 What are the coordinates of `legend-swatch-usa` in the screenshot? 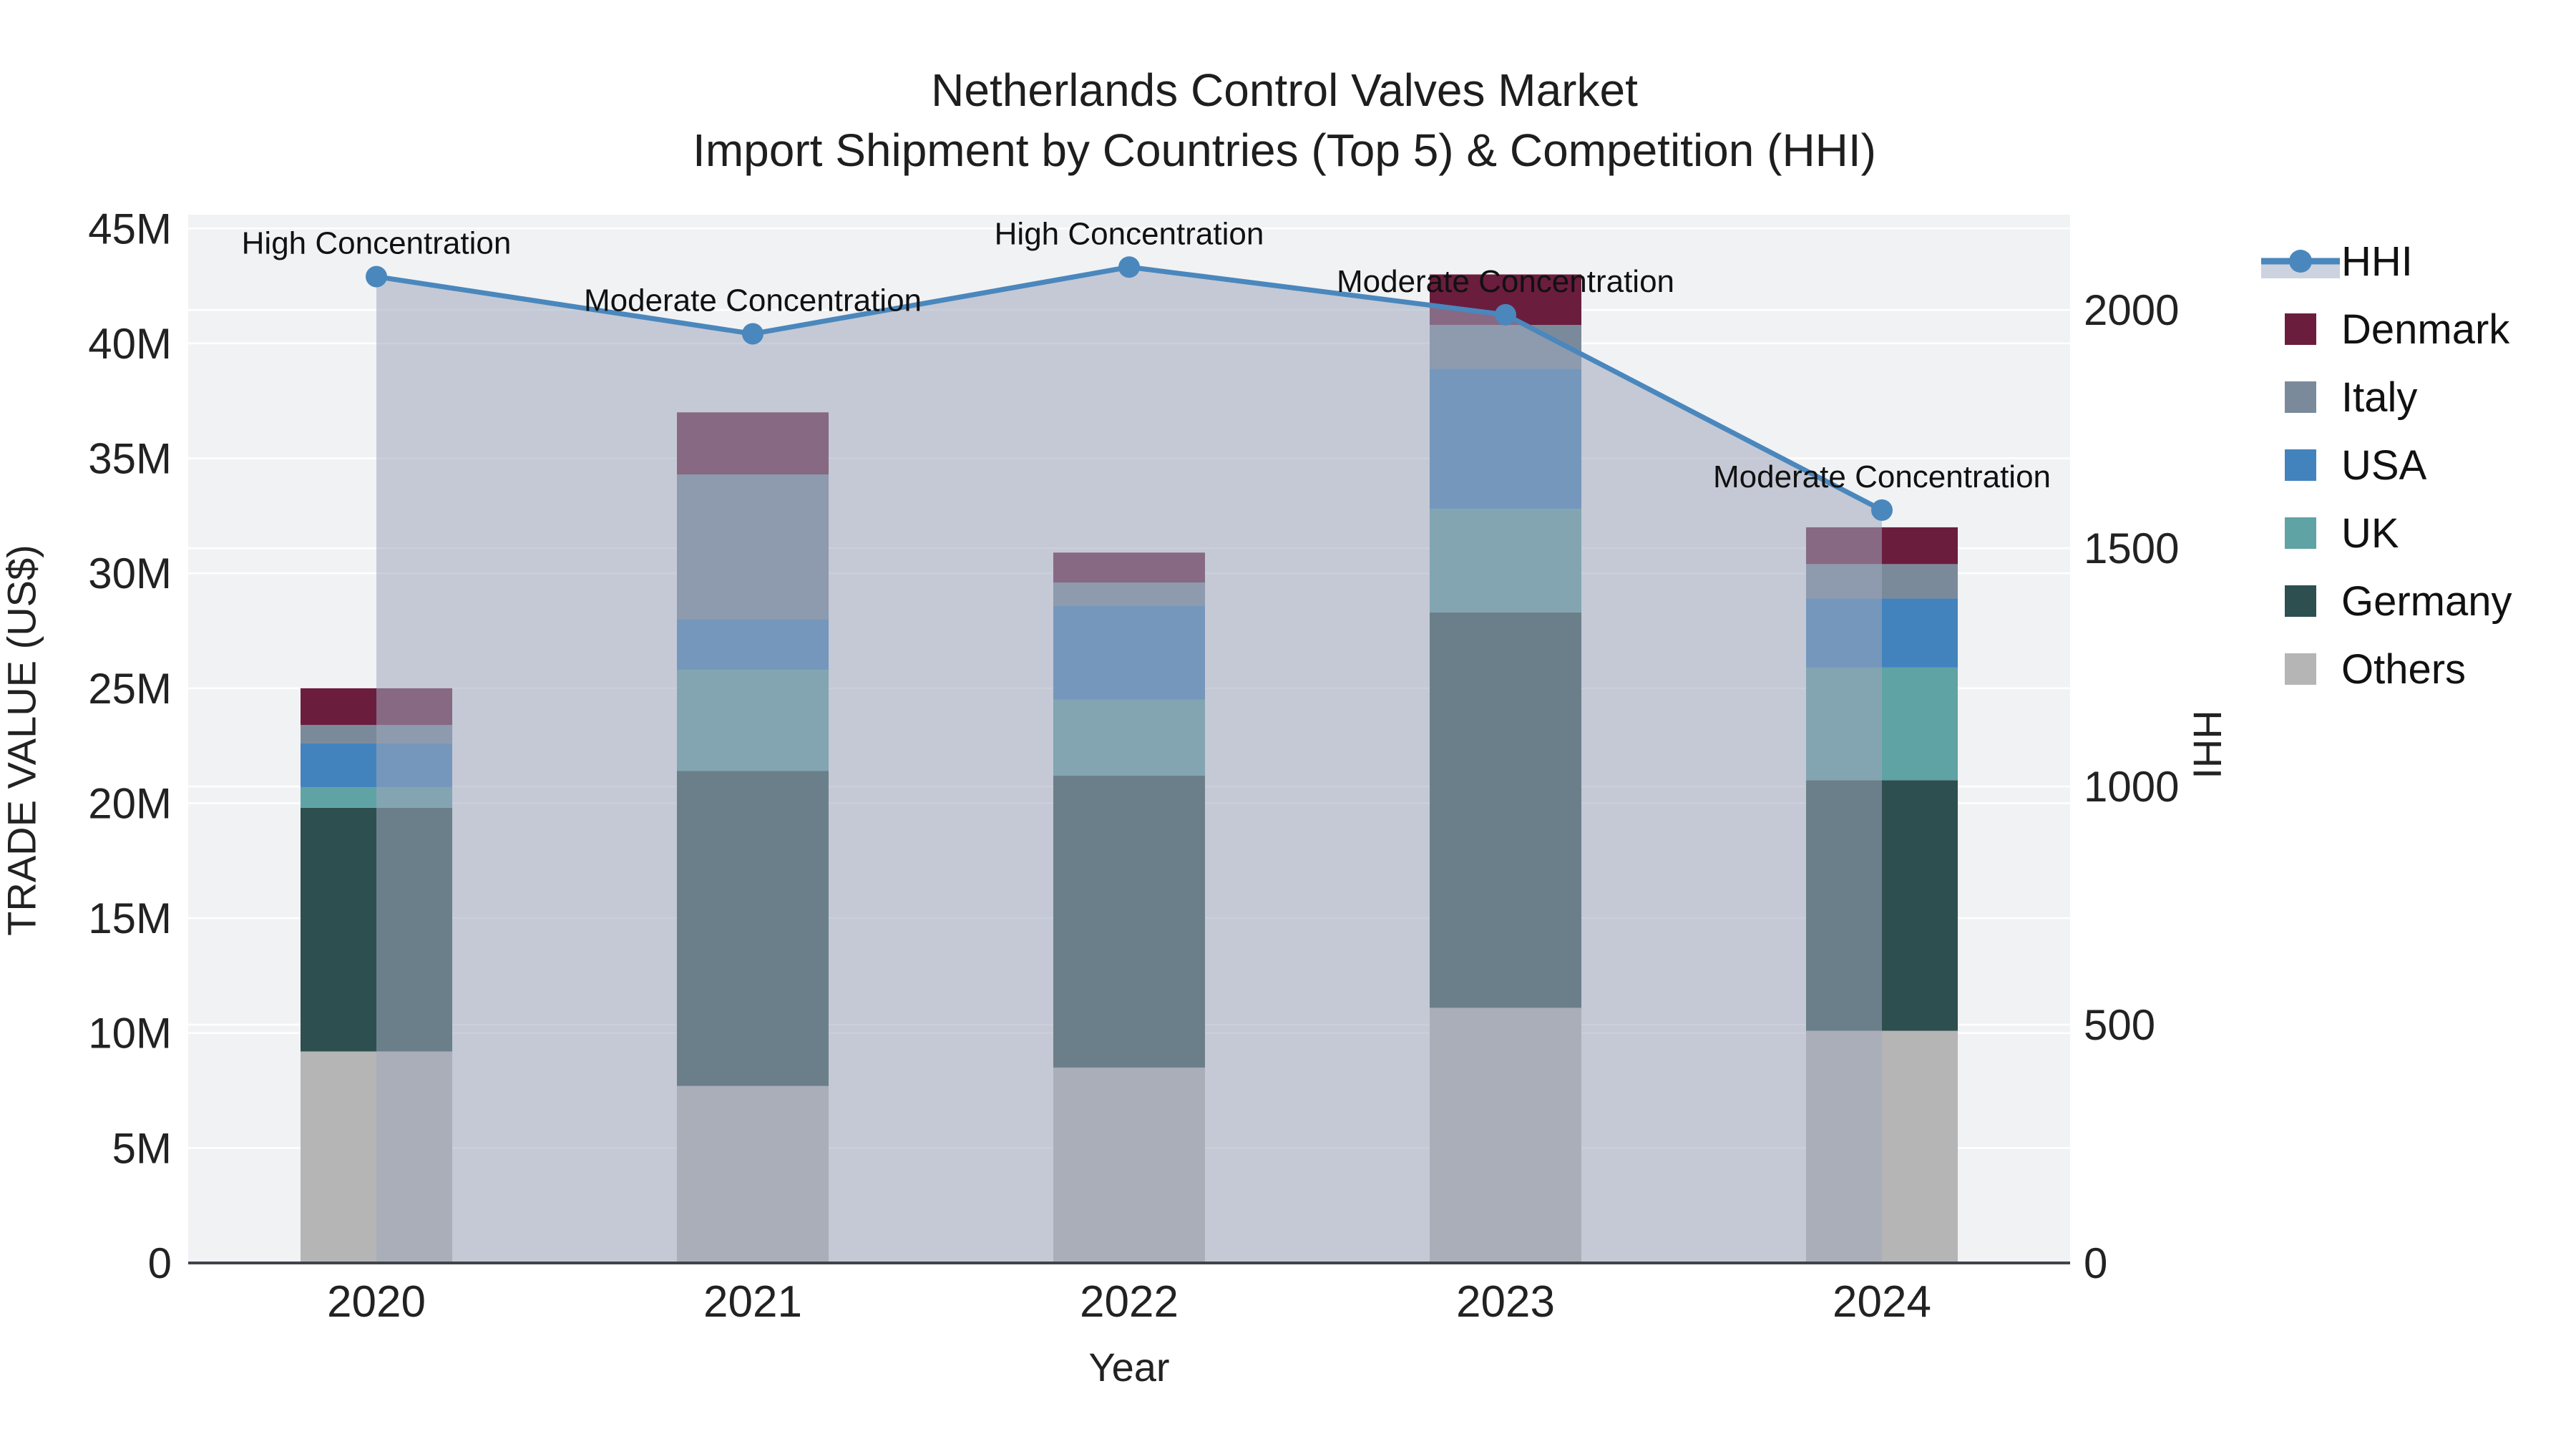 It's located at (2300, 465).